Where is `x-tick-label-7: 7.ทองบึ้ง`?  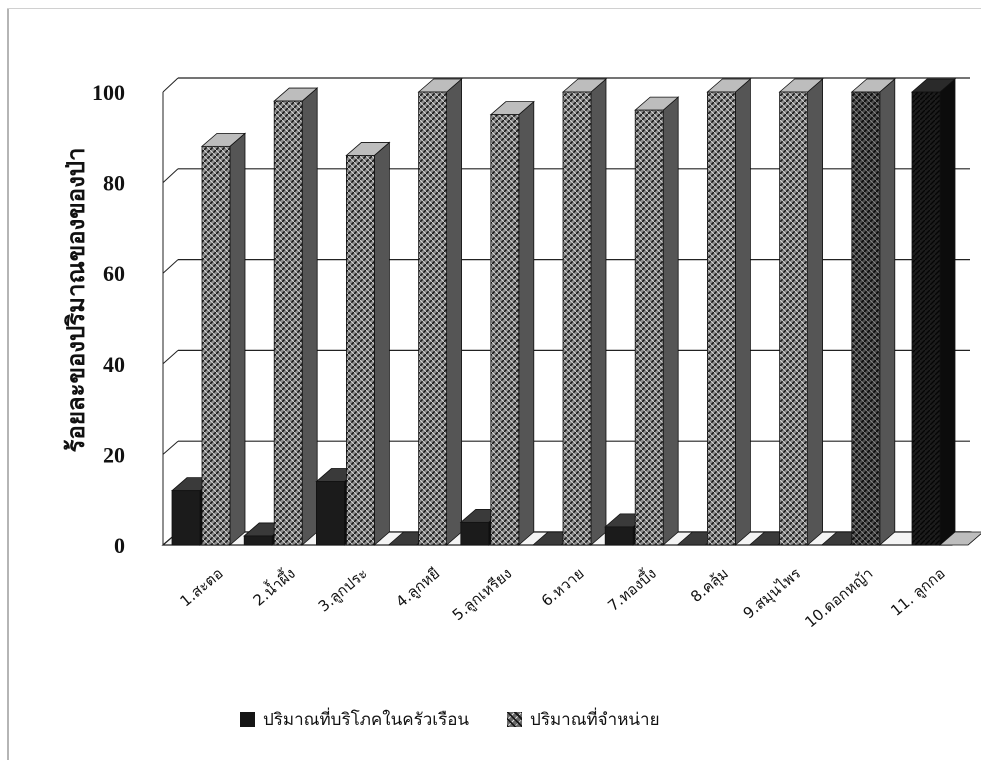
x-tick-label-7: 7.ทองบึ้ง is located at coordinates (631, 589).